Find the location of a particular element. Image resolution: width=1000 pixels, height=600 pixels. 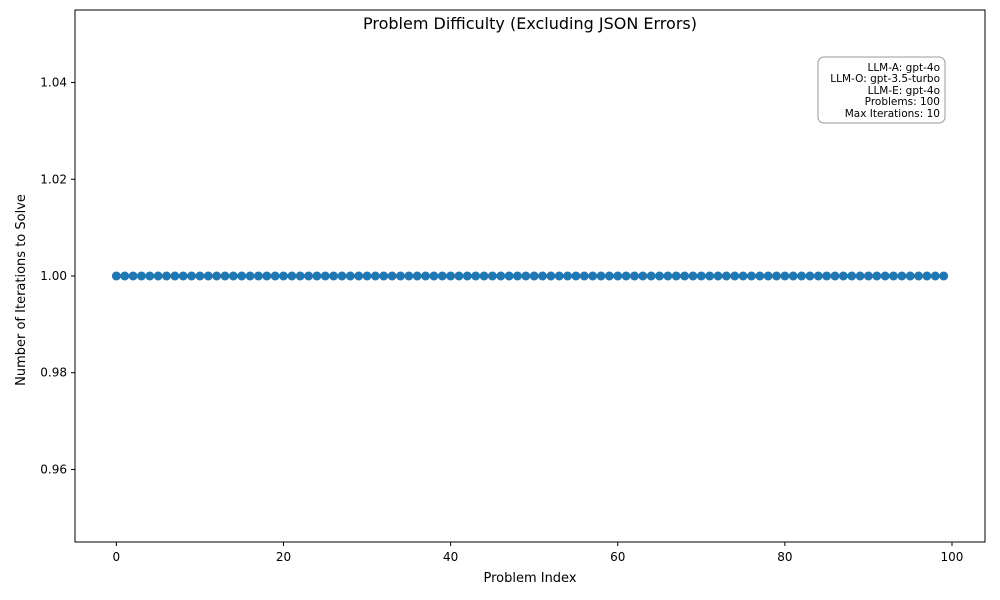

info-line-max-iterations: Max Iterations: 10 is located at coordinates (892, 114).